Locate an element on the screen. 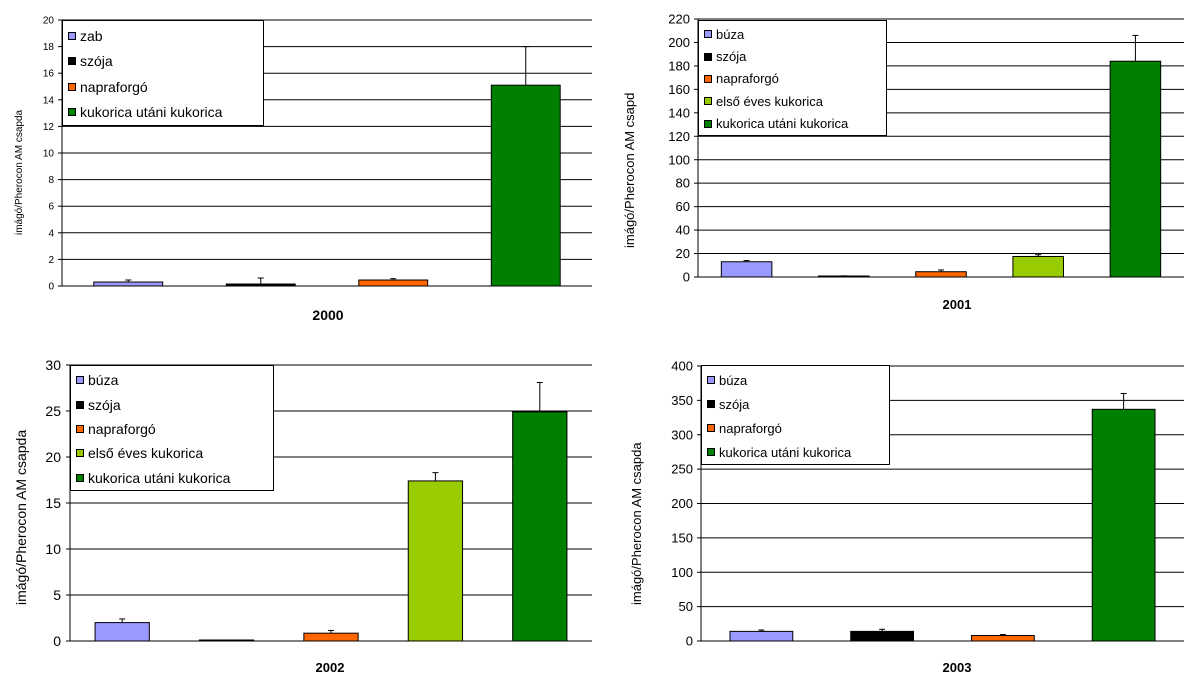 This screenshot has width=1184, height=675. y-tick-label: 2 is located at coordinates (51, 260).